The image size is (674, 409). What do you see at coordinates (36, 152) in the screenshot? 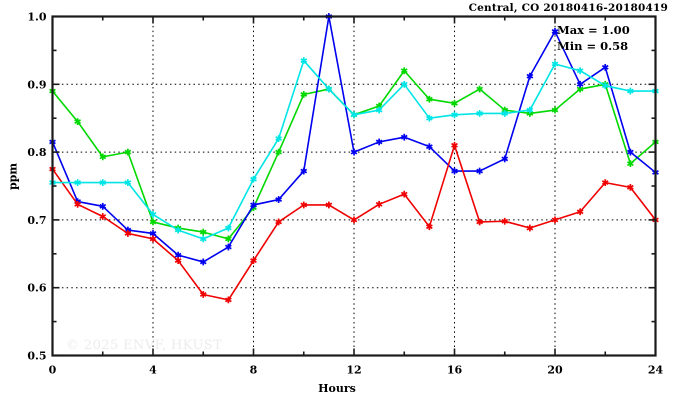
I see `y-tick-label: 0.8` at bounding box center [36, 152].